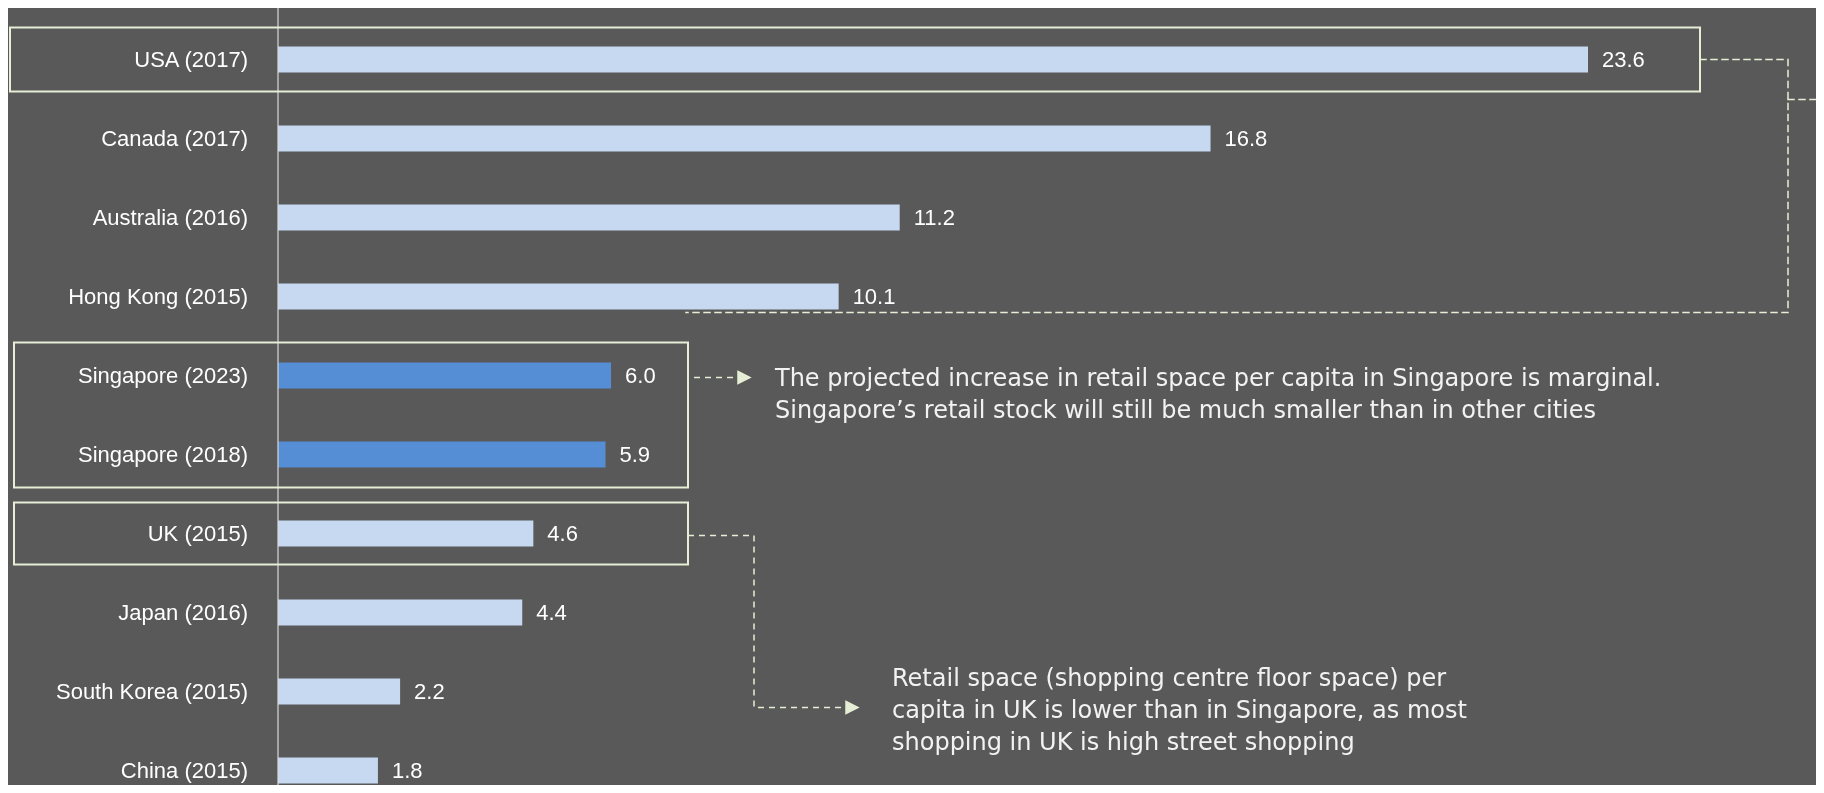 Image resolution: width=1824 pixels, height=793 pixels. Describe the element at coordinates (162, 455) in the screenshot. I see `y-tick-label: Singapore (2018)` at that location.